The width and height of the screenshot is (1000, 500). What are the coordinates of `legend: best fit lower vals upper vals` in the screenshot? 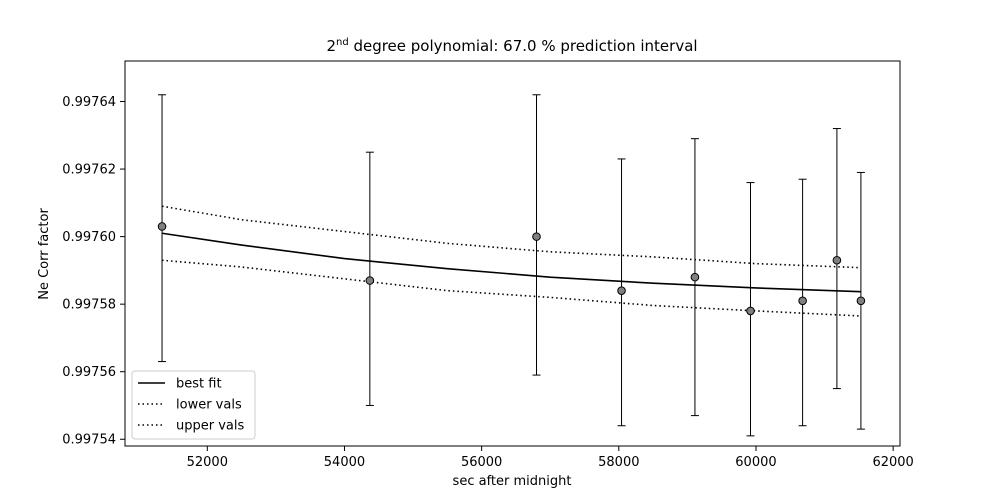 It's located at (193, 405).